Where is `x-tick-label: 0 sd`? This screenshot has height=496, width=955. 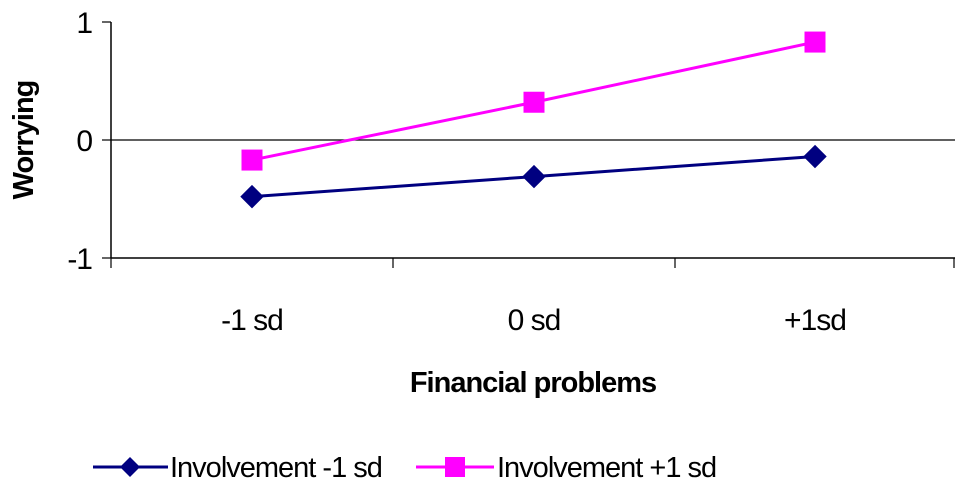 x-tick-label: 0 sd is located at coordinates (534, 320).